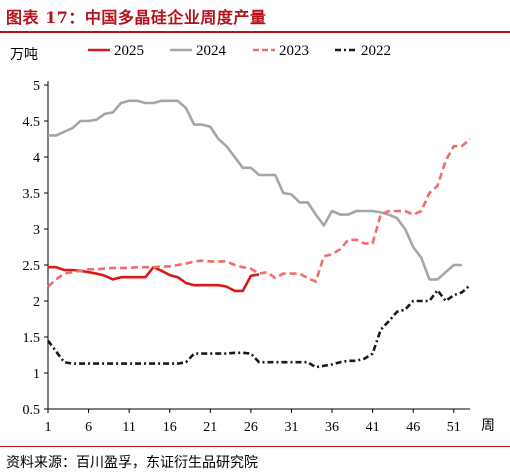 The width and height of the screenshot is (510, 475). I want to click on x-tick-label: 51, so click(454, 427).